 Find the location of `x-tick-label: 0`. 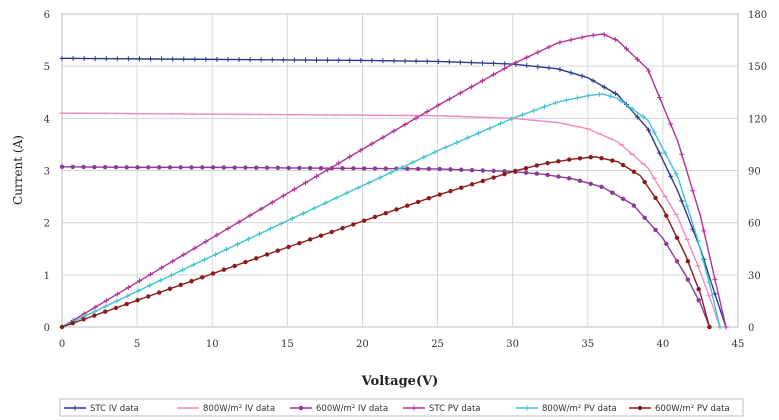

x-tick-label: 0 is located at coordinates (62, 344).